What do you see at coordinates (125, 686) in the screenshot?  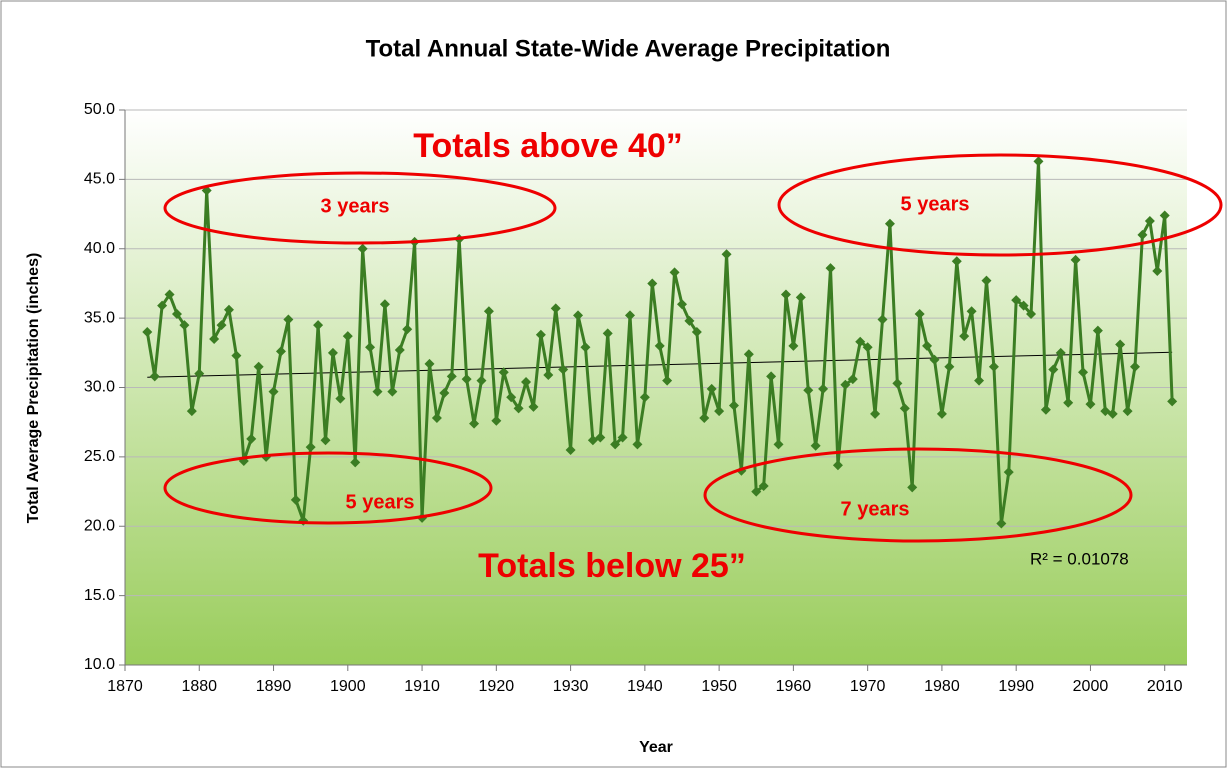 I see `x-tick-label: 1870` at bounding box center [125, 686].